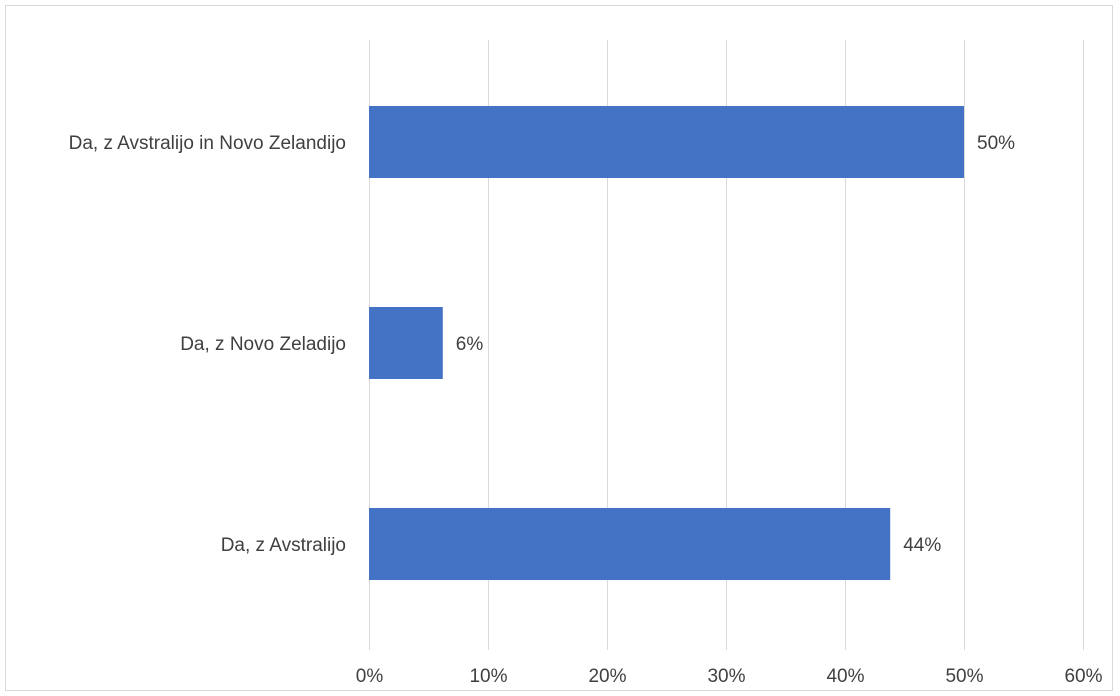 Image resolution: width=1120 pixels, height=696 pixels. What do you see at coordinates (1083, 676) in the screenshot?
I see `x-tick-label: 60%` at bounding box center [1083, 676].